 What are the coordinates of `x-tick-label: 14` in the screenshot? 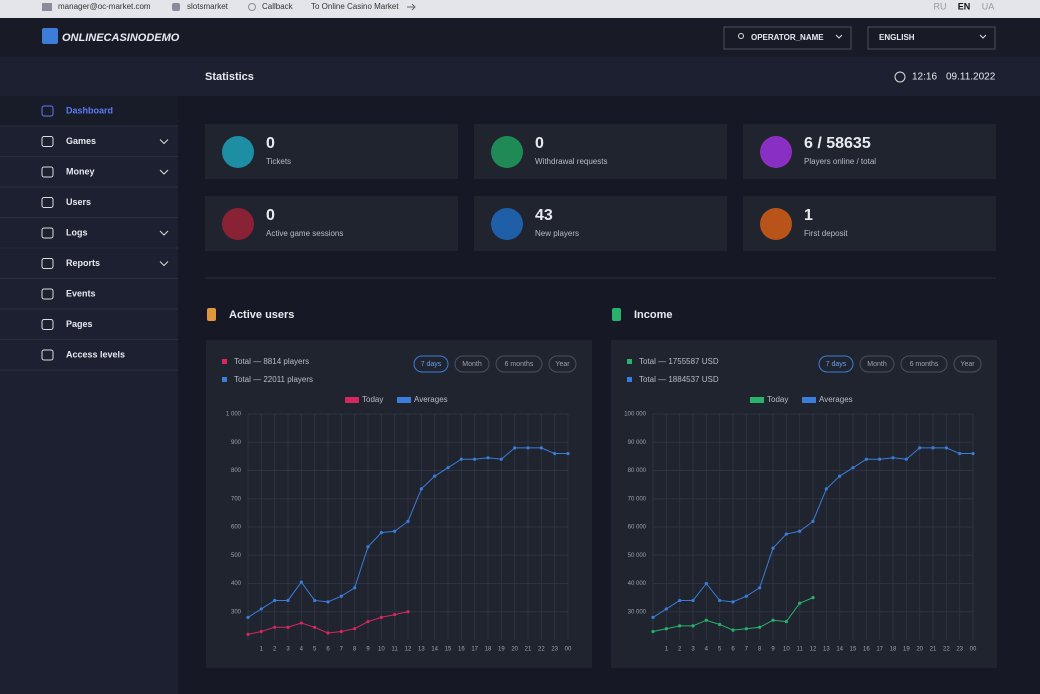 It's located at (839, 650).